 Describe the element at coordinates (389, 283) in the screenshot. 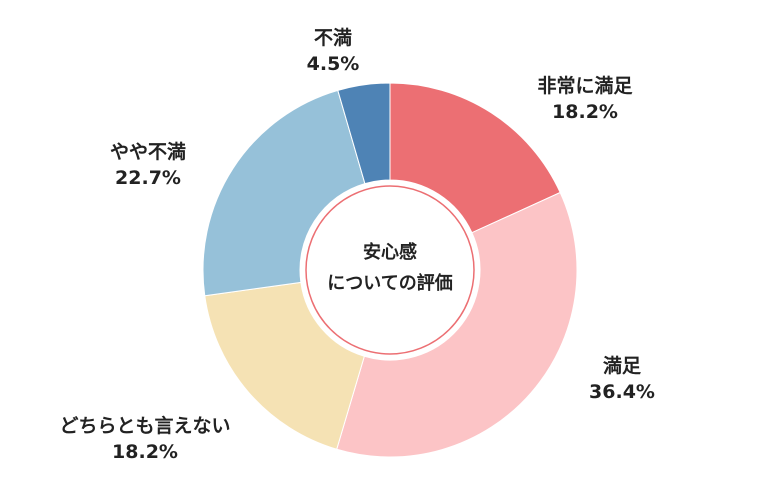

I see `center-label-line-2: についての評価` at that location.